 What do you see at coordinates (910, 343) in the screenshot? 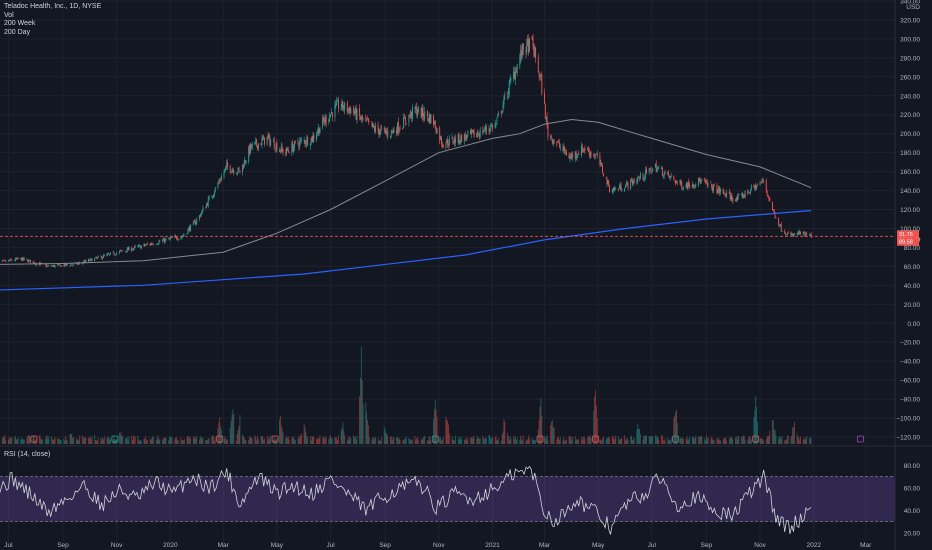
I see `y-tick-label: −20.00` at bounding box center [910, 343].